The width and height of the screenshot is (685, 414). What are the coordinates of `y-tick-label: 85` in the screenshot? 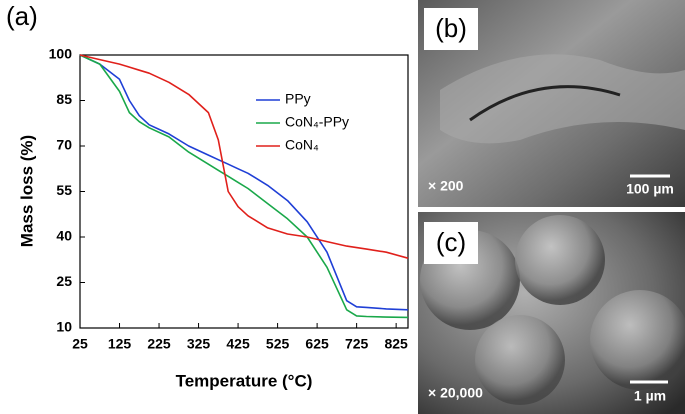 It's located at (64, 99).